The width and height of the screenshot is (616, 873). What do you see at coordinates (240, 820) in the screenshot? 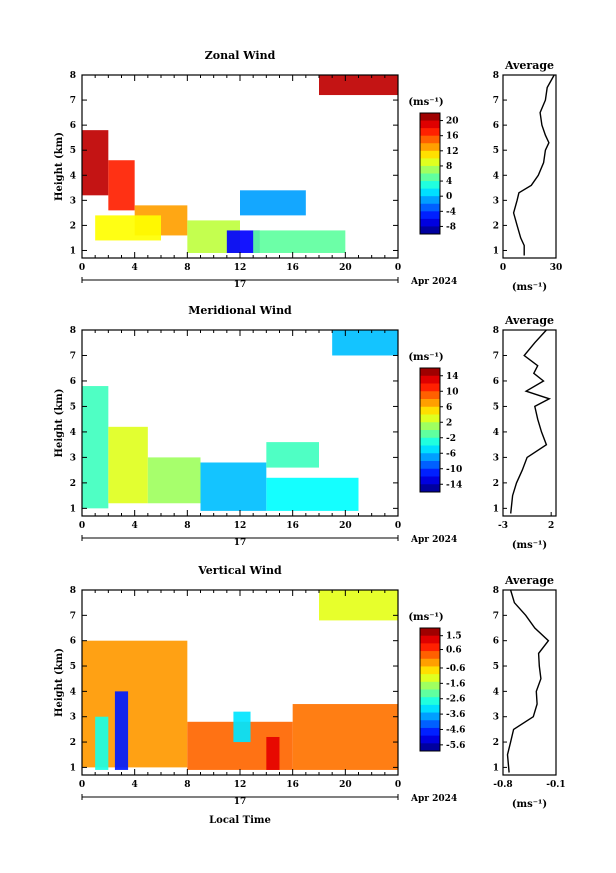
I see `x-axis-label: Local Time` at bounding box center [240, 820].